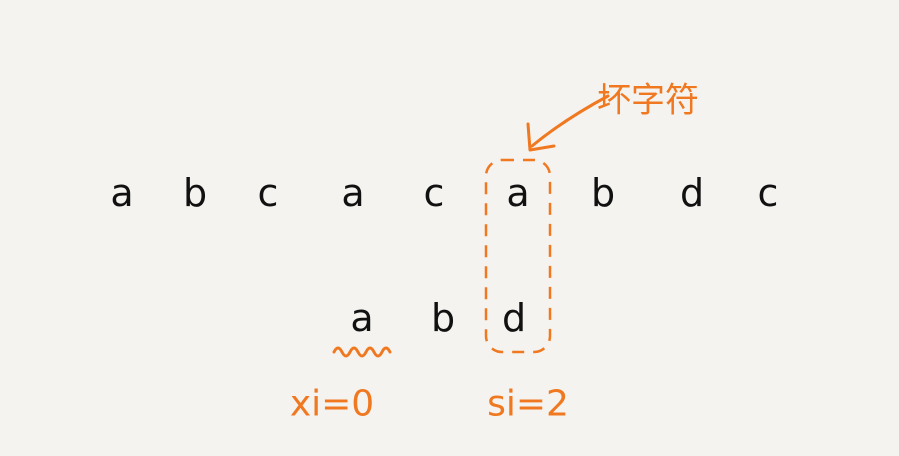 The height and width of the screenshot is (456, 899). Describe the element at coordinates (332, 404) in the screenshot. I see `xi-label: xi=0` at that location.